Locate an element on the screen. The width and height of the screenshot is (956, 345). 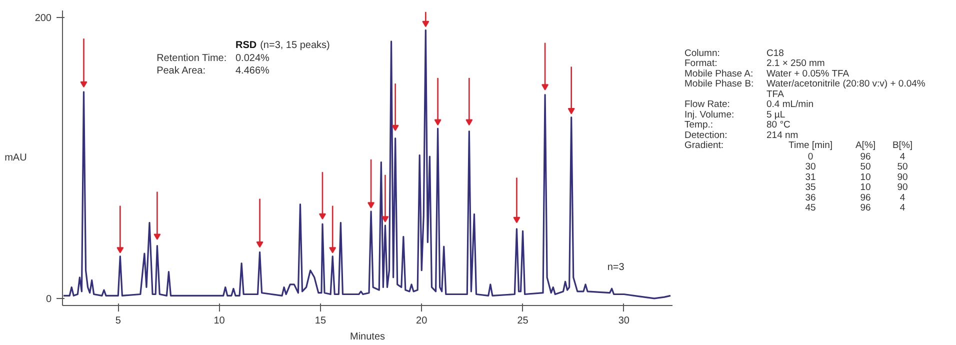
text: Mobile Phase B: Water/acetonitrile (20:80 v:v) + 0.04% TFA is located at coordinates (805, 89).